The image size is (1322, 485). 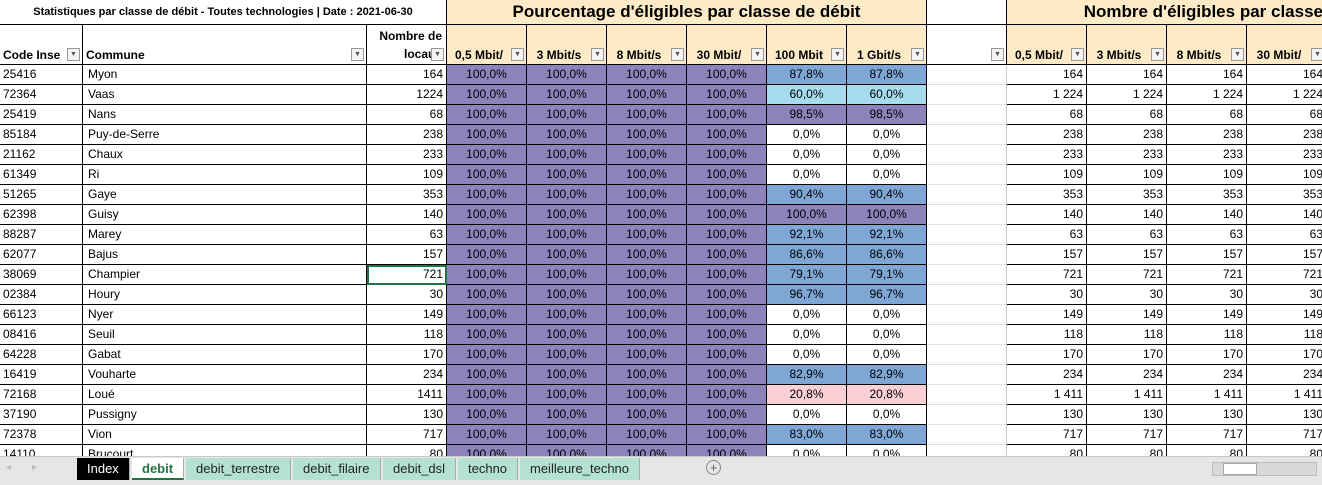 I want to click on row-code: 16419, so click(x=41, y=375).